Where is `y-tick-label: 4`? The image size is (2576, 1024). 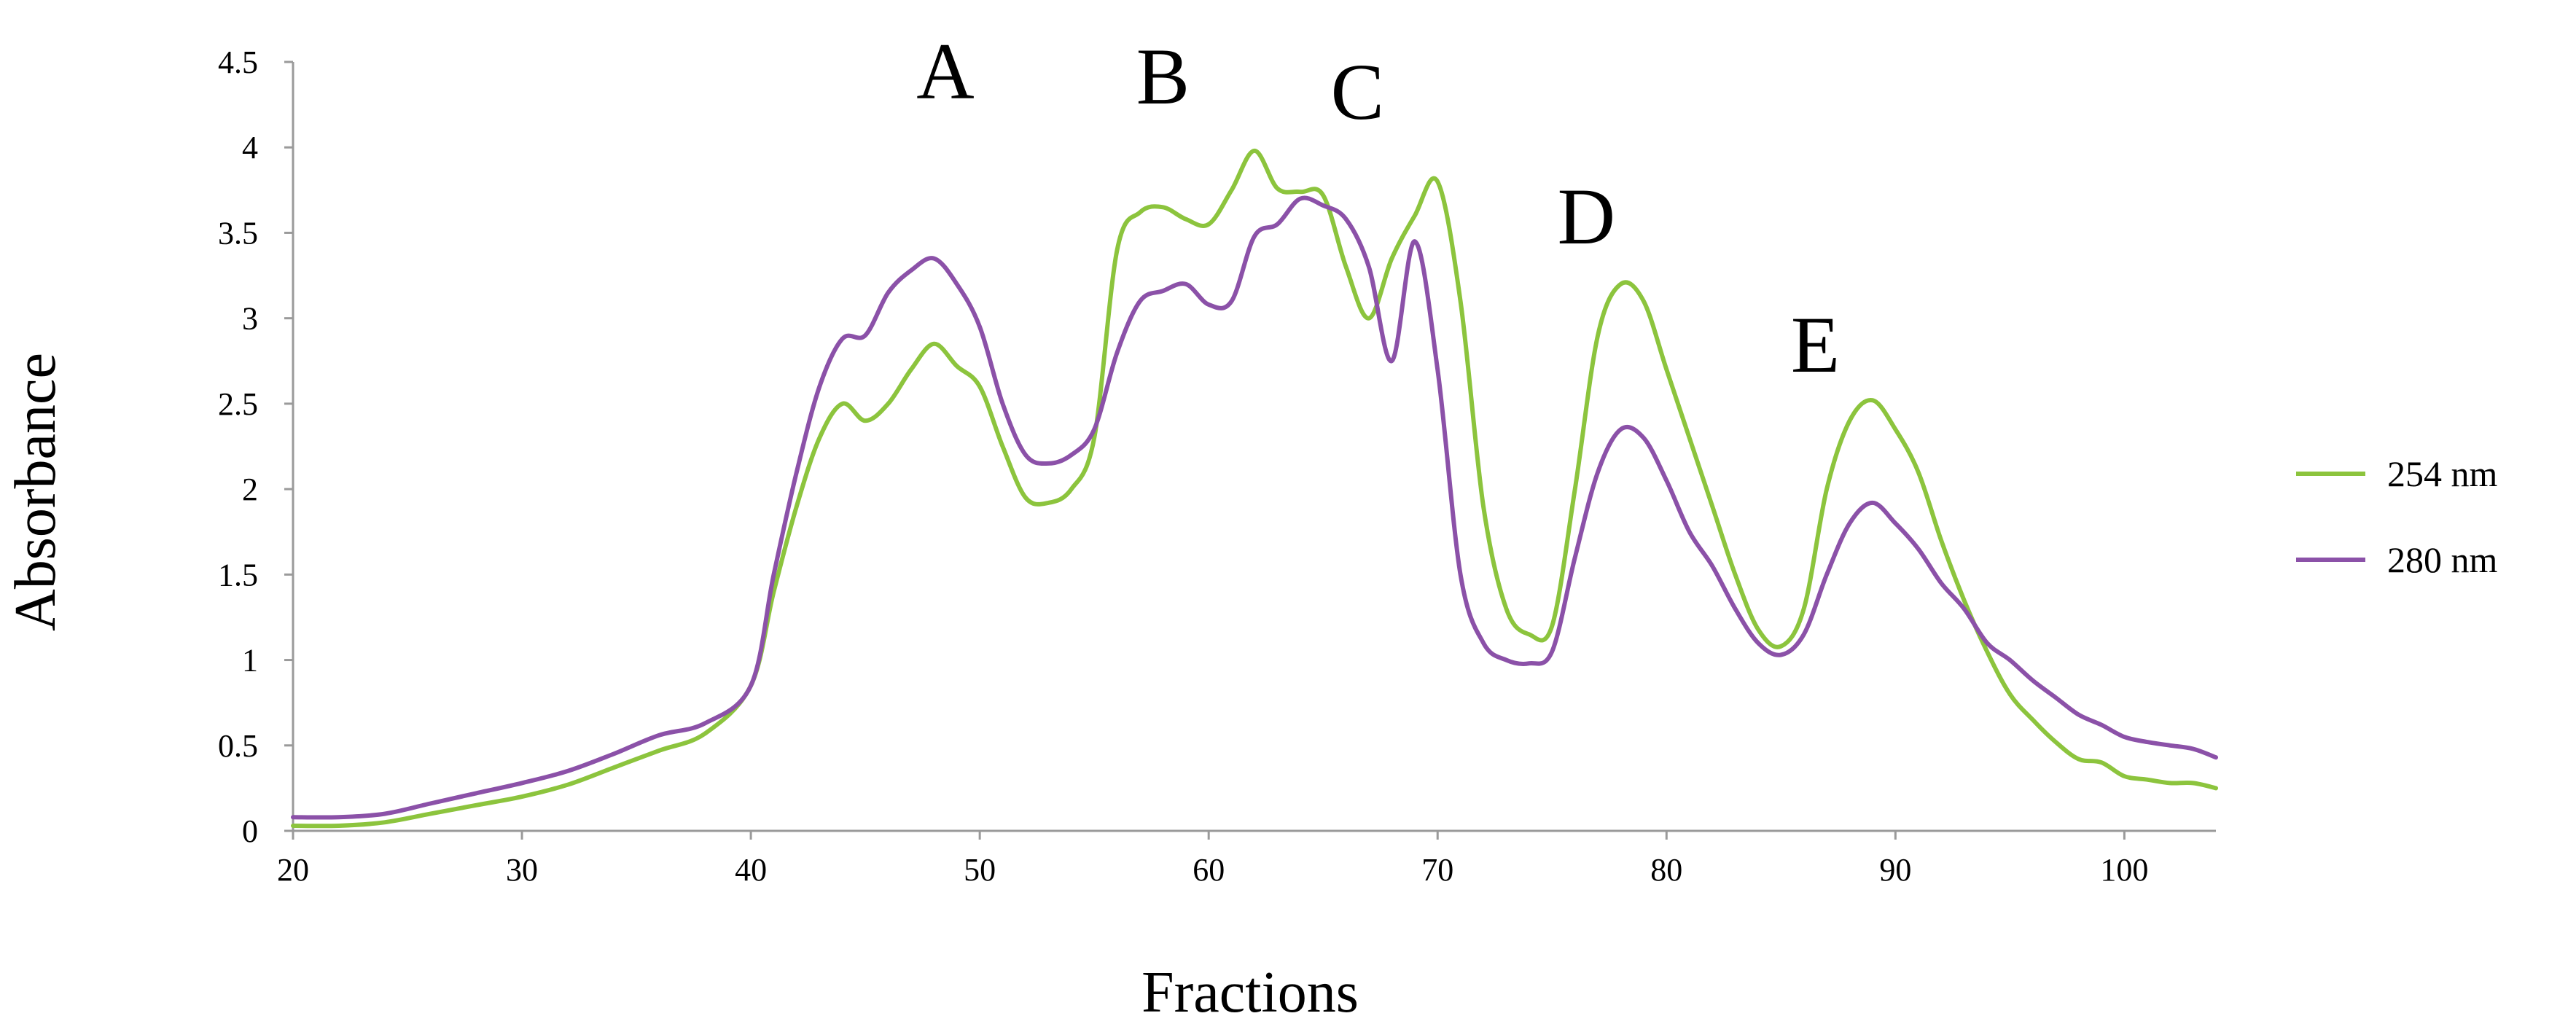
y-tick-label: 4 is located at coordinates (250, 147).